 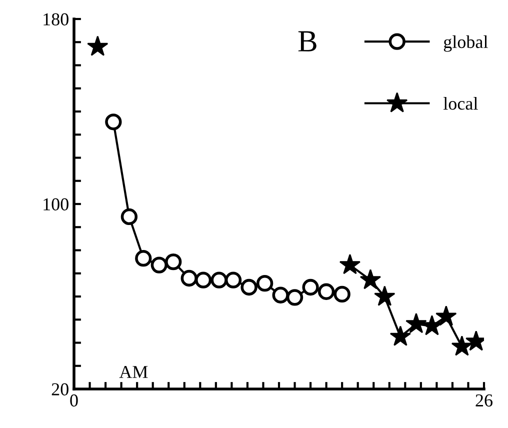 I want to click on annotation: AM, so click(x=133, y=372).